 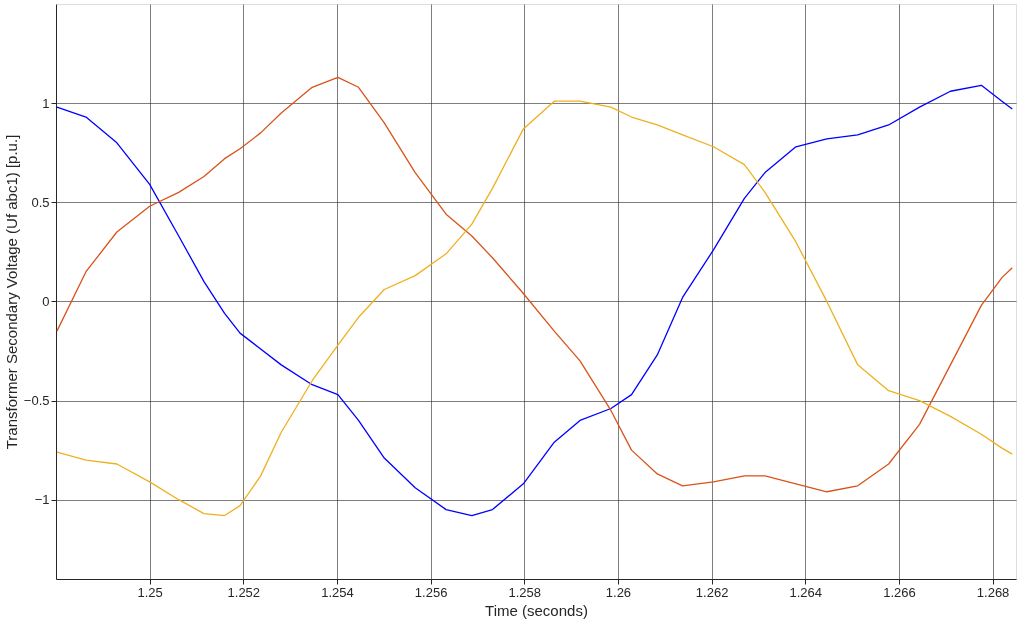 What do you see at coordinates (993, 592) in the screenshot?
I see `x-tick-label: 1.268` at bounding box center [993, 592].